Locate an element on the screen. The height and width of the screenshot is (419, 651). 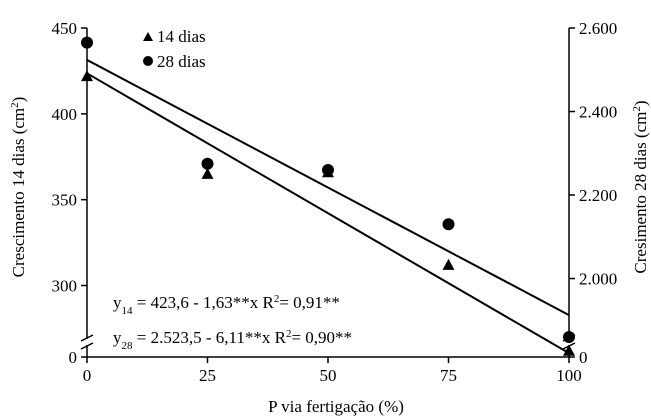
left-y-tick-label: 0 is located at coordinates (73, 357).